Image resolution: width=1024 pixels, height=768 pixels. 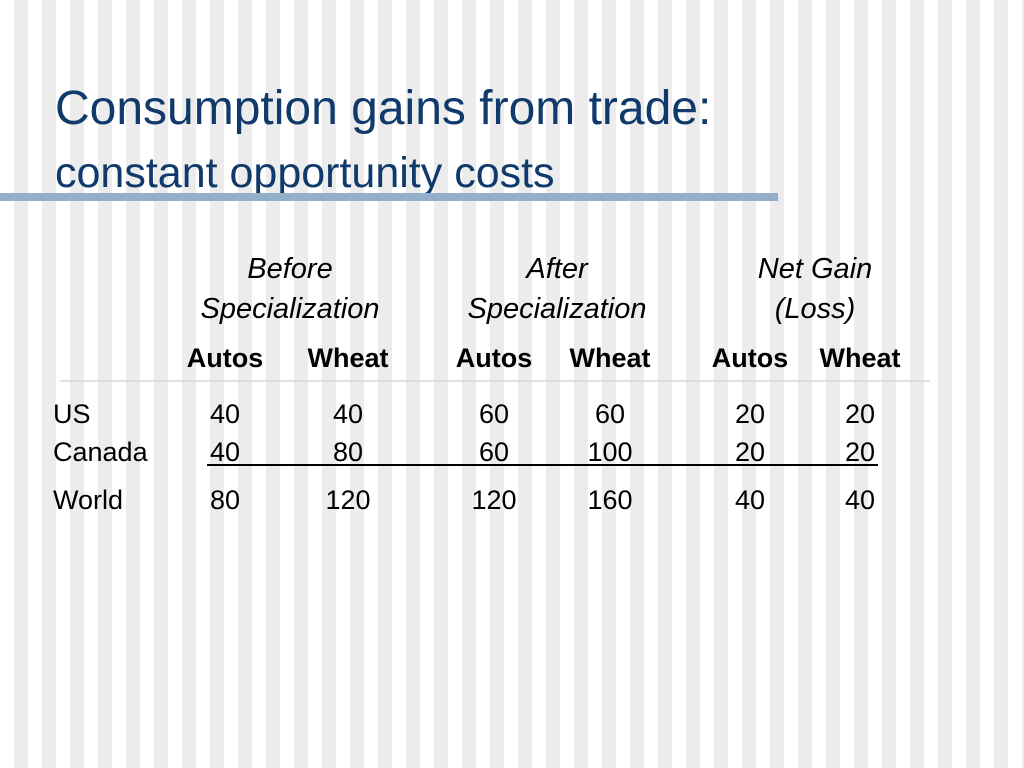 What do you see at coordinates (289, 269) in the screenshot?
I see `group-header: Before` at bounding box center [289, 269].